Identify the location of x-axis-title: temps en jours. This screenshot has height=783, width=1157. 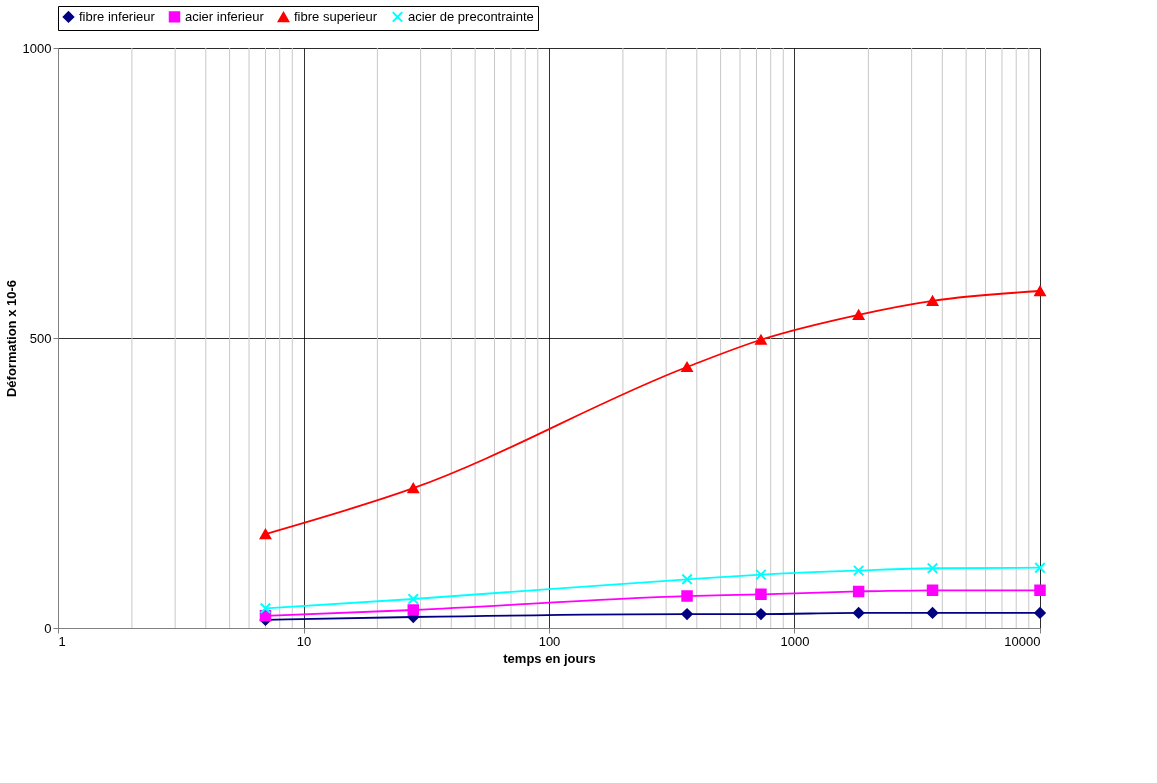
(549, 658).